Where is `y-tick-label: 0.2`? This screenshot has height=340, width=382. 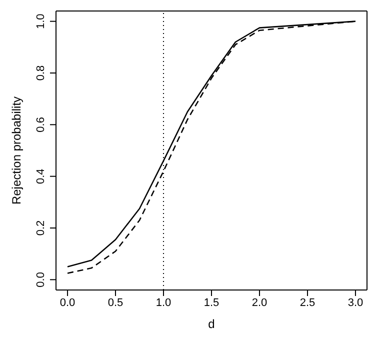
y-tick-label: 0.2 is located at coordinates (41, 228).